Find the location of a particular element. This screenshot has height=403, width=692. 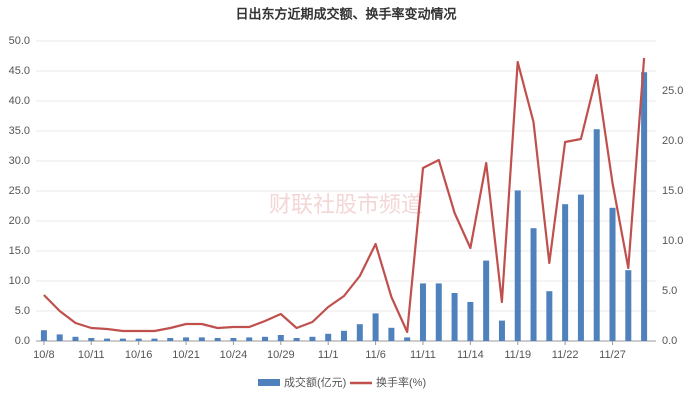

y2-tick-label: 0.0 is located at coordinates (669, 341).